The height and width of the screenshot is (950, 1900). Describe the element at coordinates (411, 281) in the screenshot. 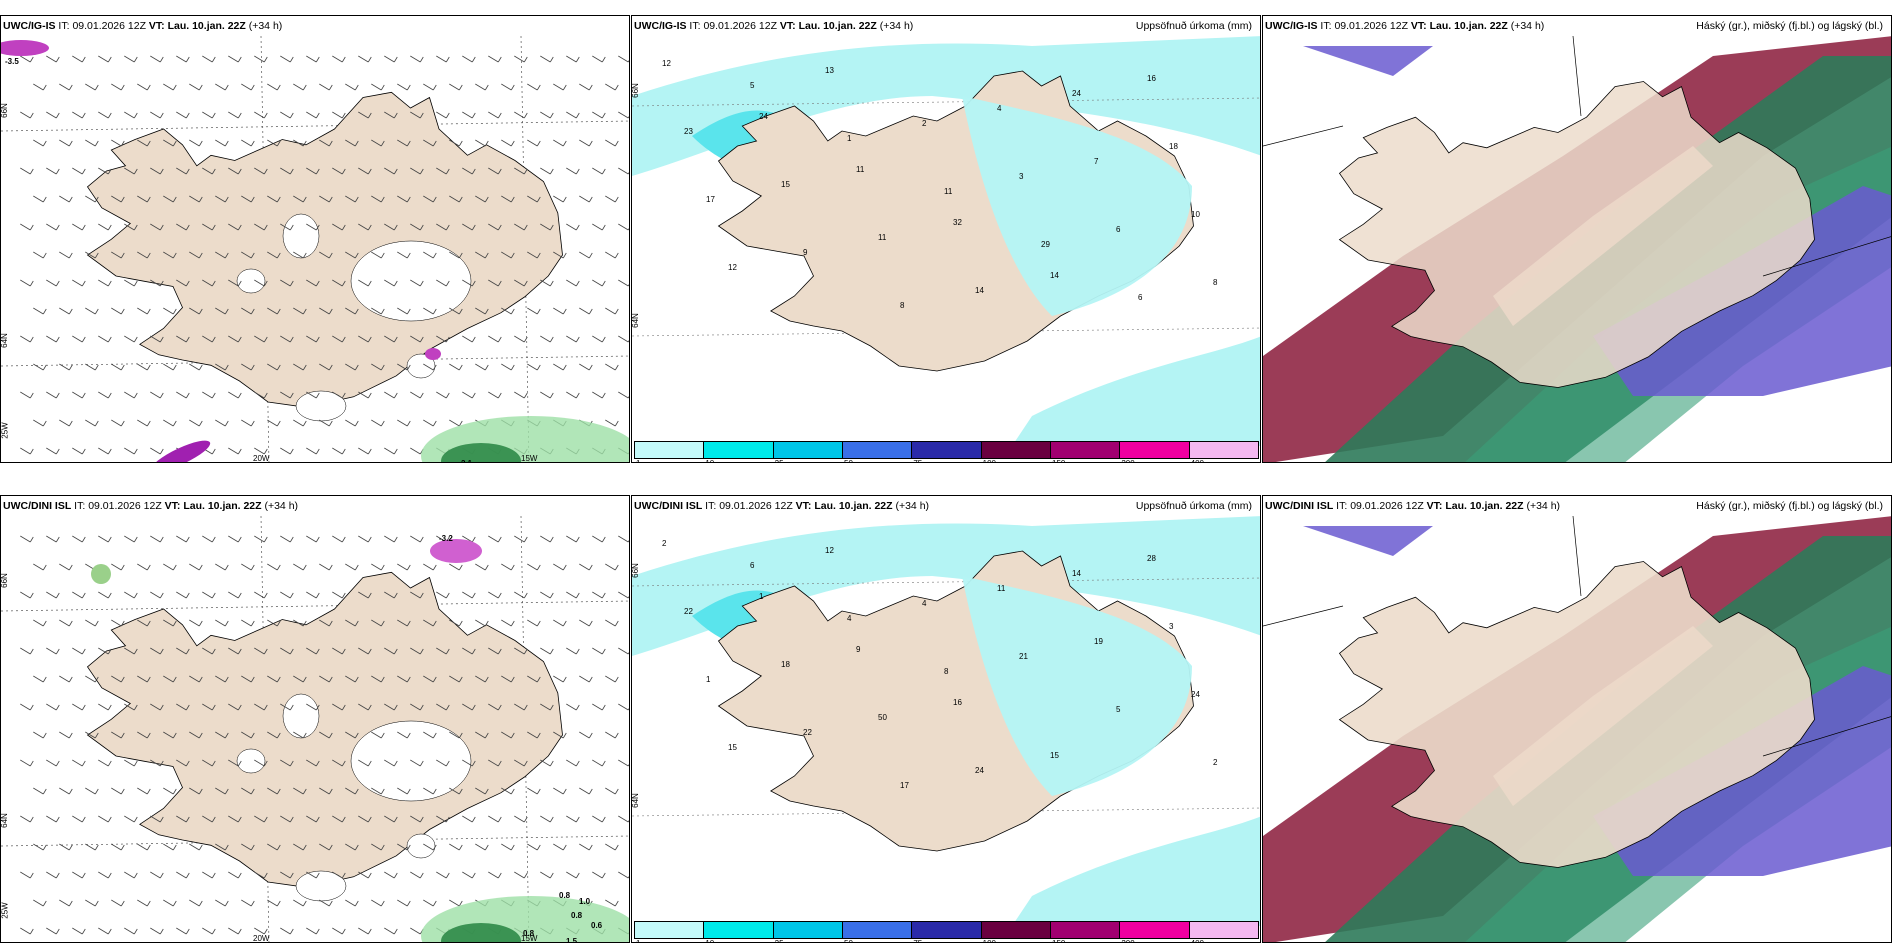

I see `glacier-area` at that location.